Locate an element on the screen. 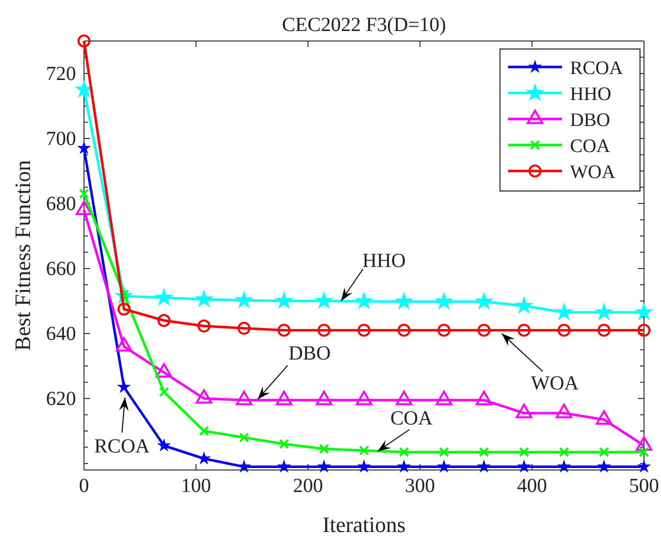  annotation: COA is located at coordinates (412, 418).